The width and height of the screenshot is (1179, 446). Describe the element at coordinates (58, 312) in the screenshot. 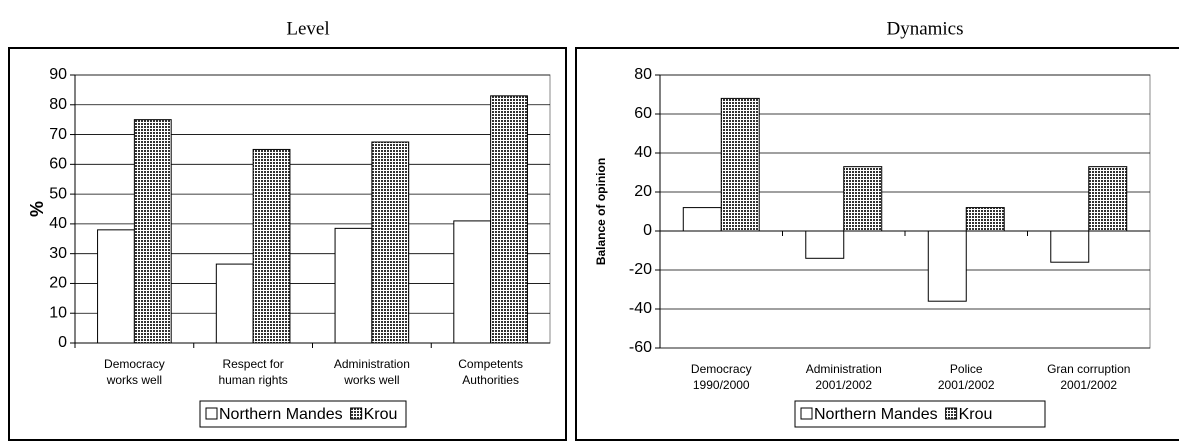

I see `y-tick-label: 10` at that location.